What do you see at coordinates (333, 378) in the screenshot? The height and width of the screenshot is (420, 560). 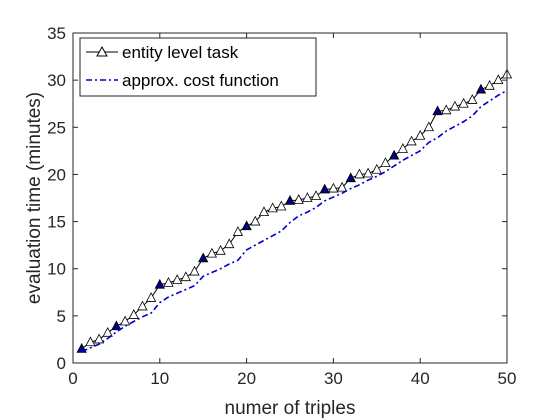 I see `x-tick-label: 30` at bounding box center [333, 378].